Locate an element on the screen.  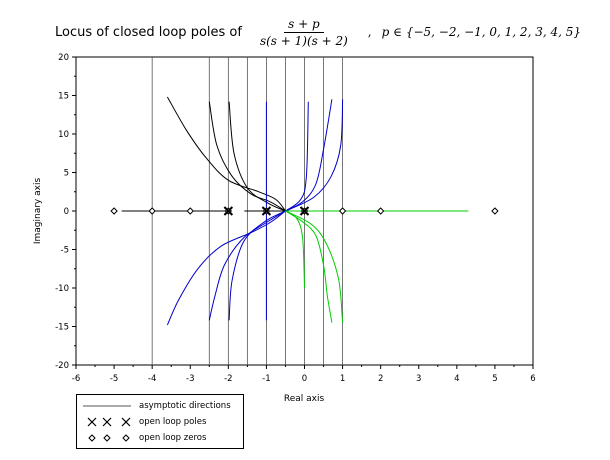
x-tick-label: 4 is located at coordinates (456, 379).